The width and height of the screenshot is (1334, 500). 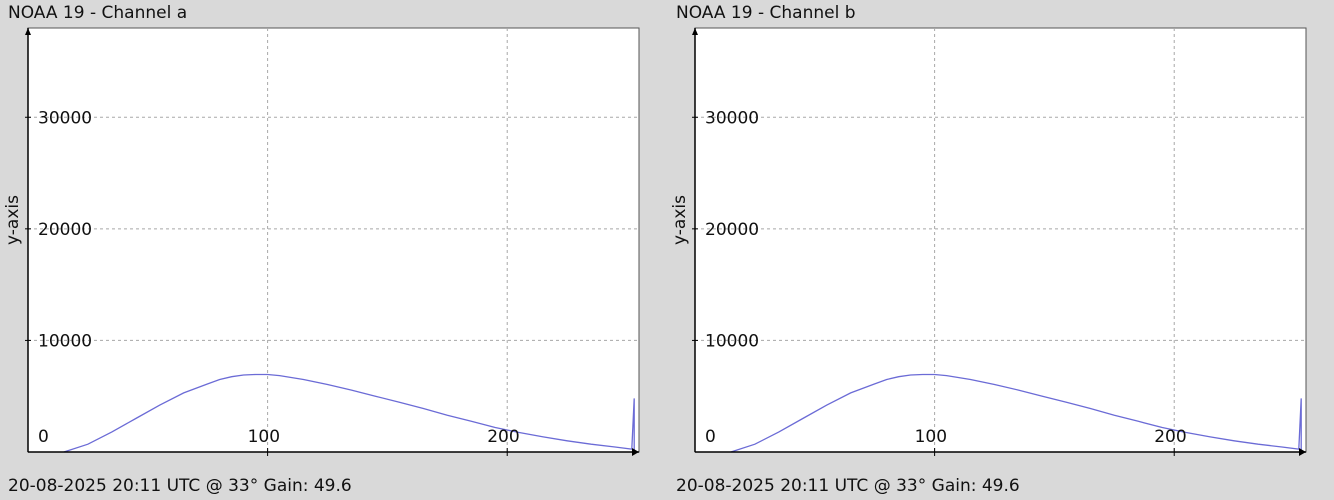 What do you see at coordinates (180, 486) in the screenshot?
I see `chart-footer-channel-a: 20-08-2025 20:11 UTC @ 33° Gain: 49.6` at bounding box center [180, 486].